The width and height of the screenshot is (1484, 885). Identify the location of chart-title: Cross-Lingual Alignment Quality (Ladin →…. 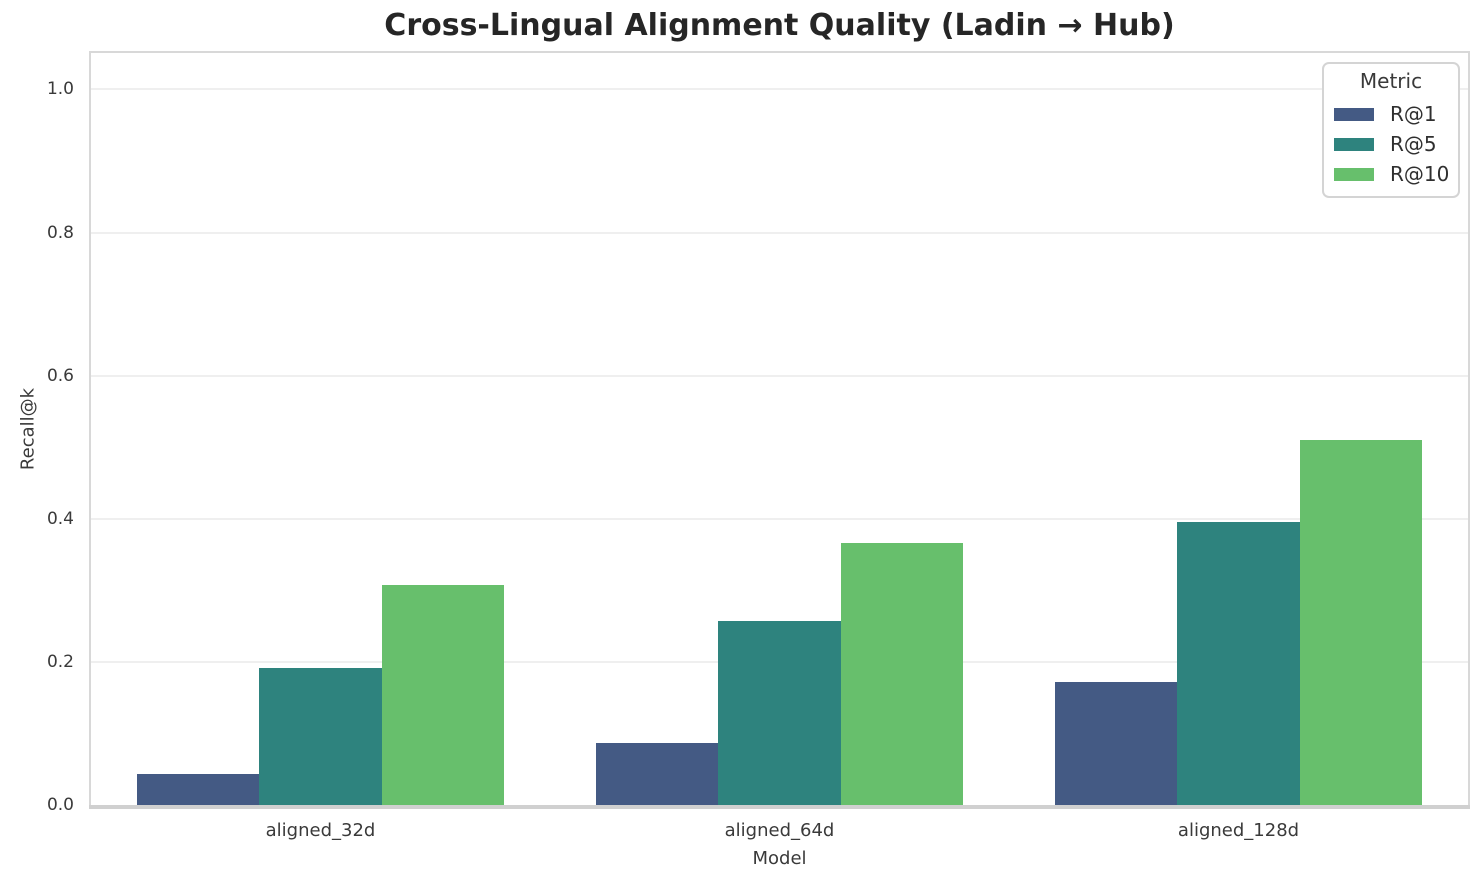
(779, 25).